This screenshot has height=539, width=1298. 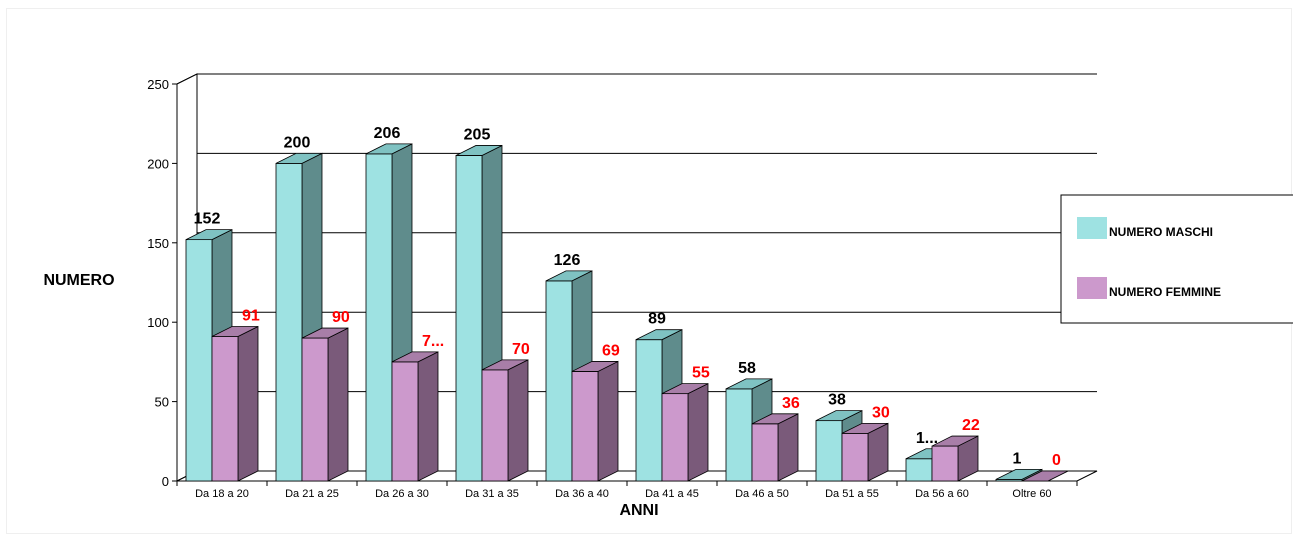 What do you see at coordinates (312, 494) in the screenshot?
I see `x-tick-label: Da 21 a 25` at bounding box center [312, 494].